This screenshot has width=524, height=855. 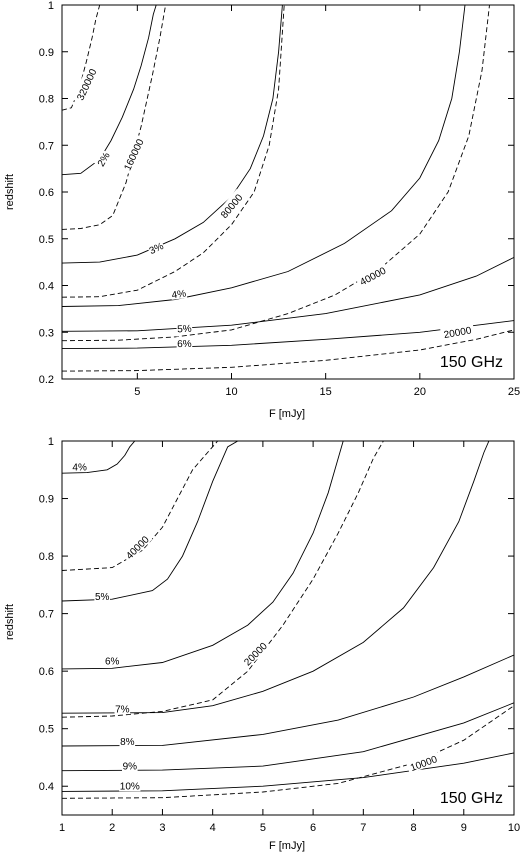 I want to click on chart-top-ytick-label-5: 0.7, so click(x=46, y=146).